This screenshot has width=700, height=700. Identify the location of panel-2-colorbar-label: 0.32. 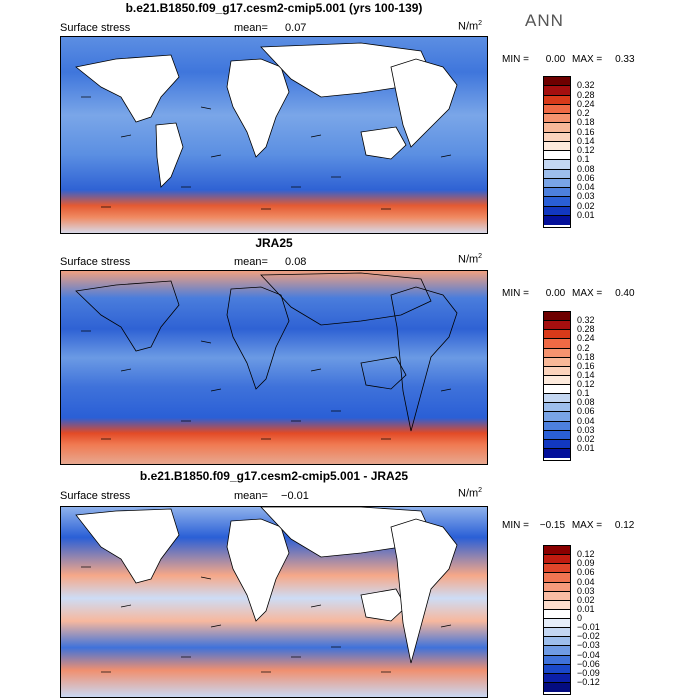
(586, 320).